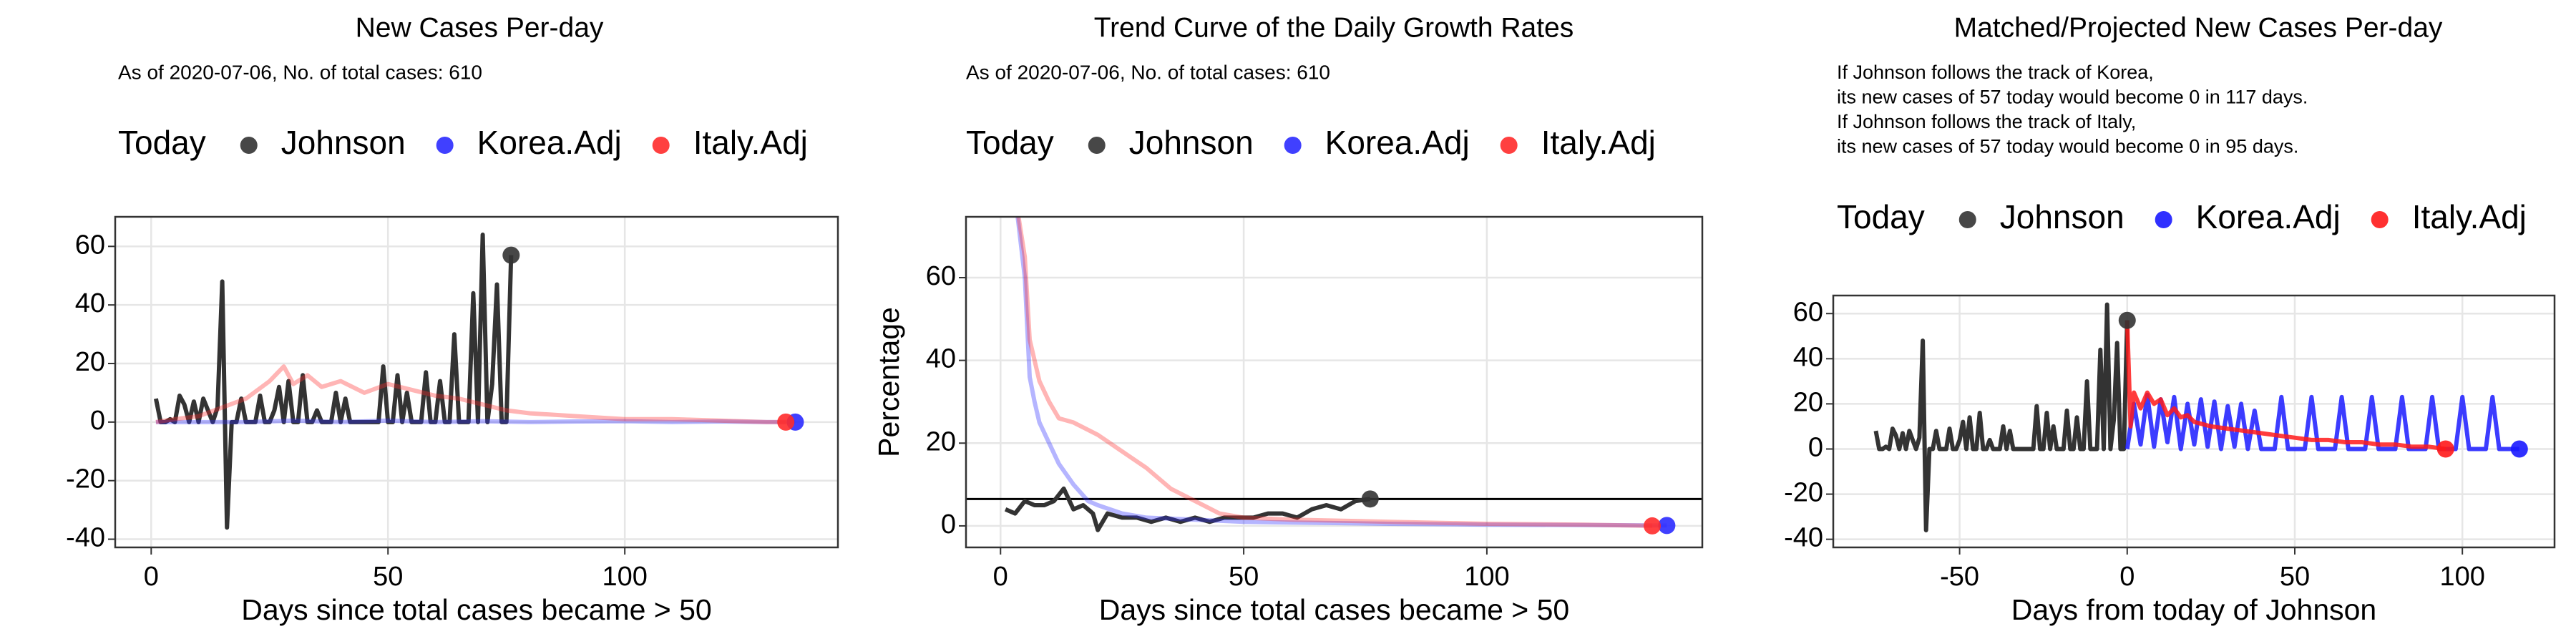 This screenshot has width=2576, height=644. What do you see at coordinates (1995, 72) in the screenshot?
I see `annotation: If Johnson follows the track of Korea,` at bounding box center [1995, 72].